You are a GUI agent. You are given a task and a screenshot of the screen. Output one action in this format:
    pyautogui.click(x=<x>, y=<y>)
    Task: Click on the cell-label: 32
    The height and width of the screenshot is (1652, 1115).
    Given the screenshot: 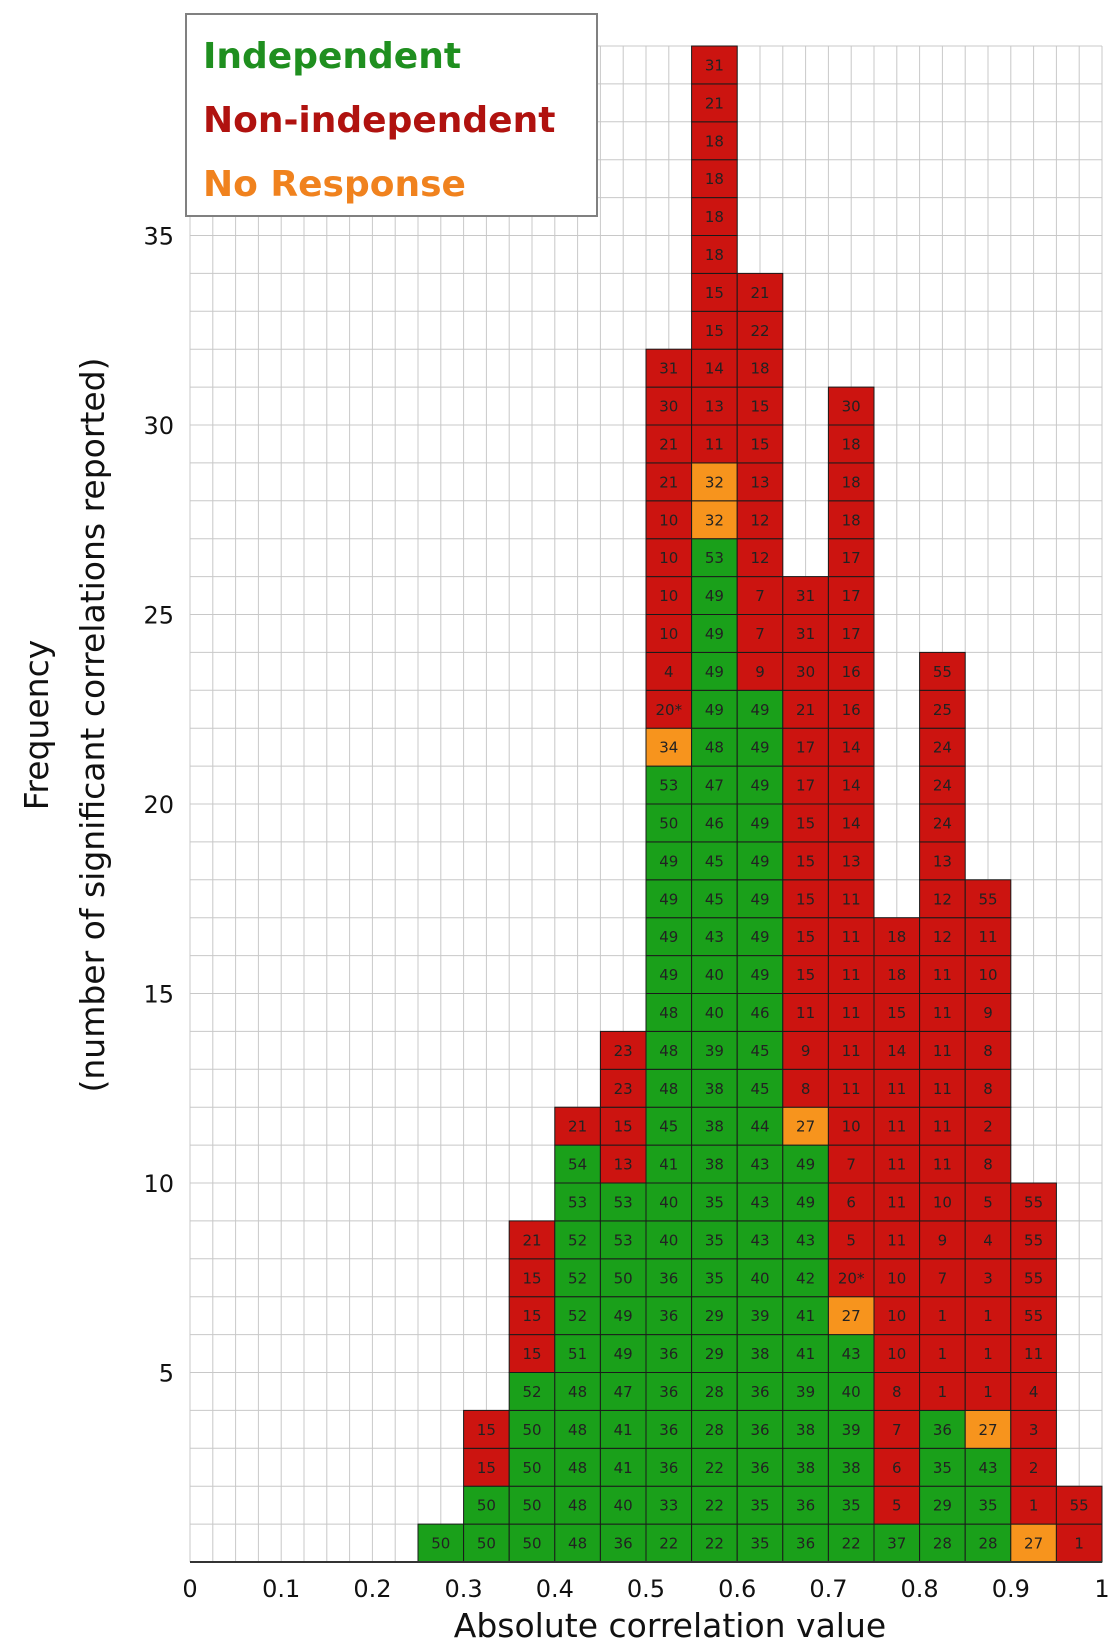 What is the action you would take?
    pyautogui.click(x=714, y=520)
    